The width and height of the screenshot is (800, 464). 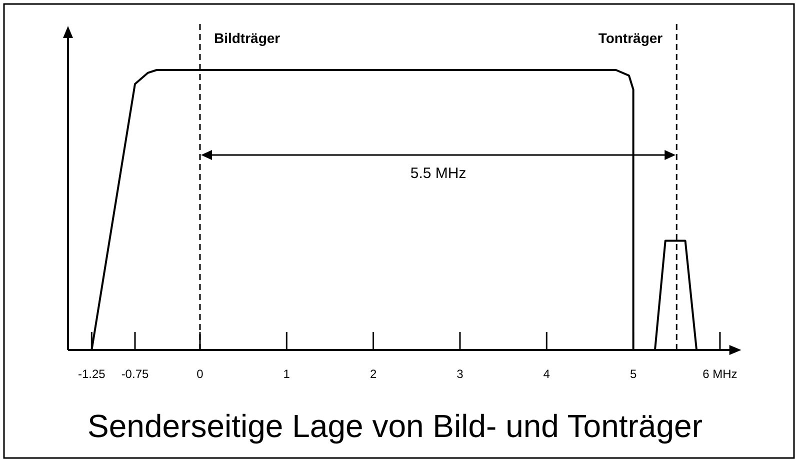 I want to click on x-tick-label: 5, so click(x=633, y=374).